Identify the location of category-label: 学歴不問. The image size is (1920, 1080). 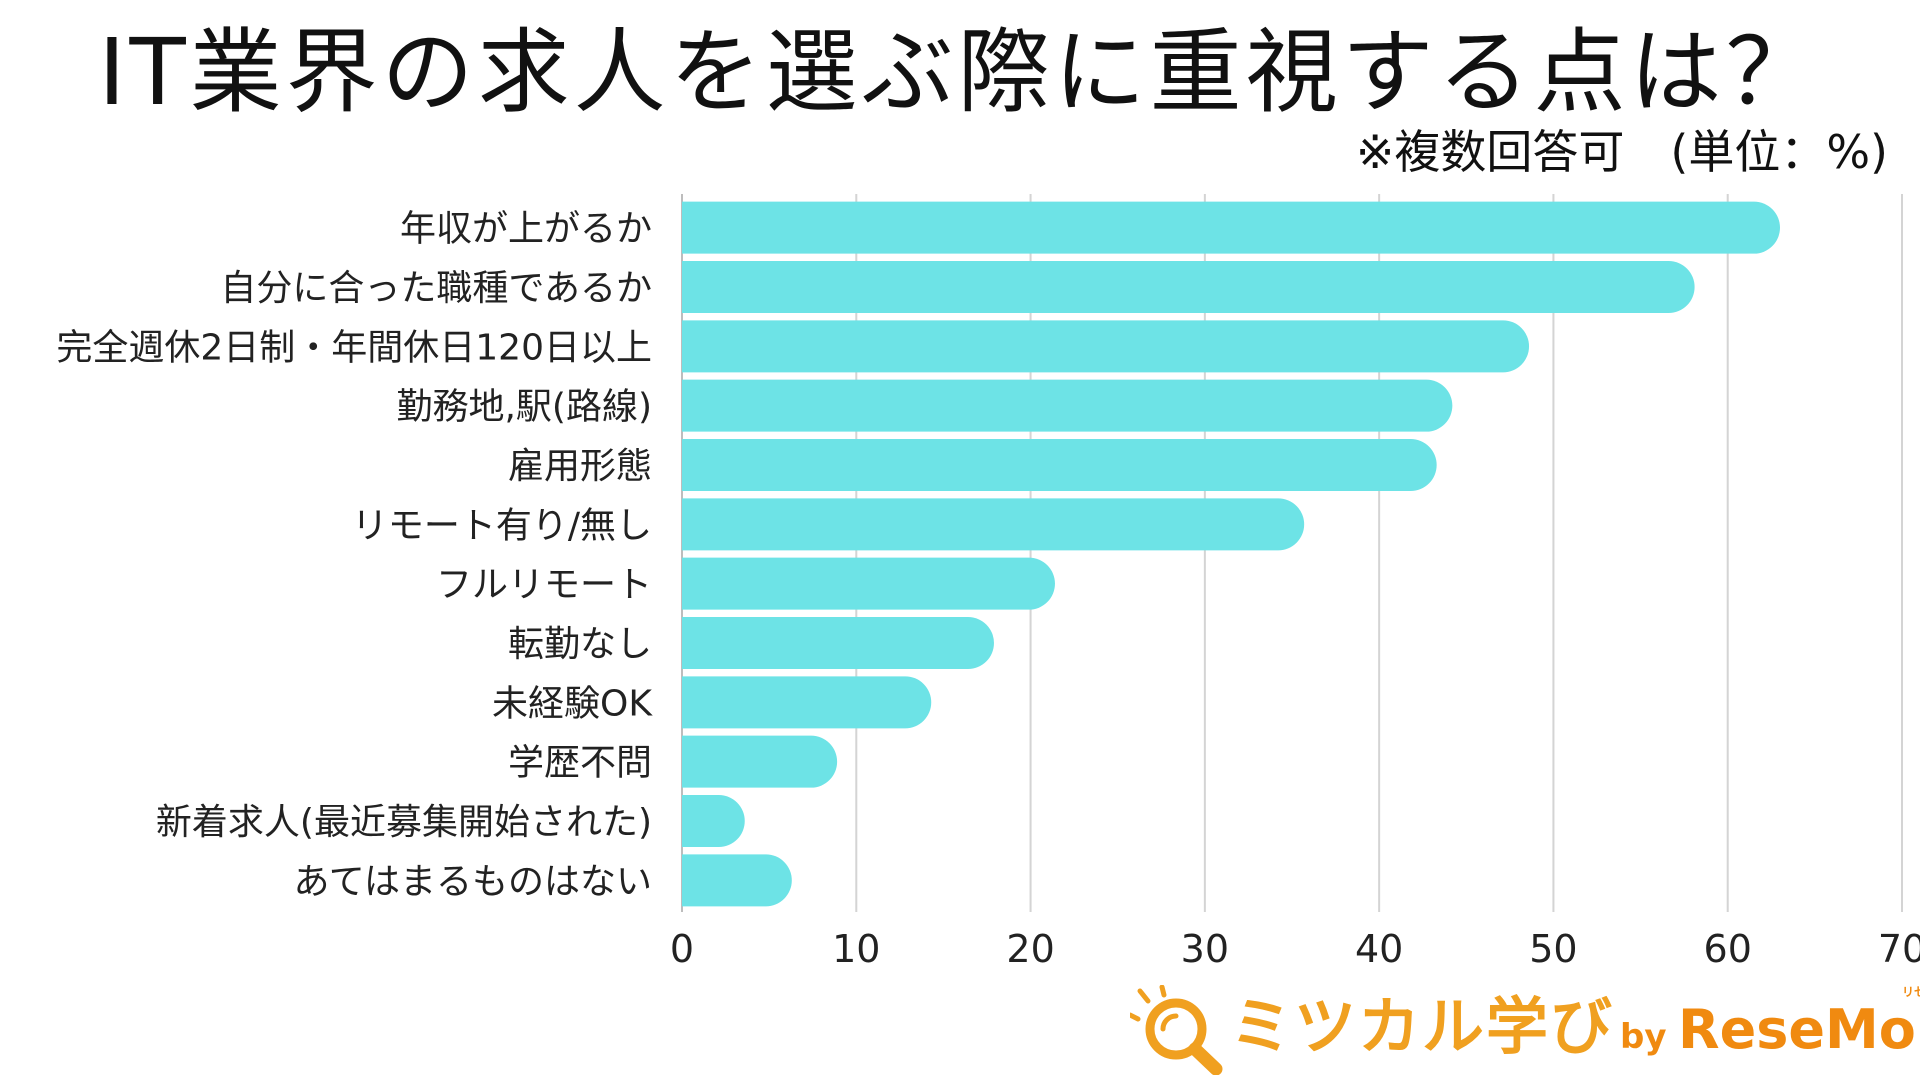
(580, 763).